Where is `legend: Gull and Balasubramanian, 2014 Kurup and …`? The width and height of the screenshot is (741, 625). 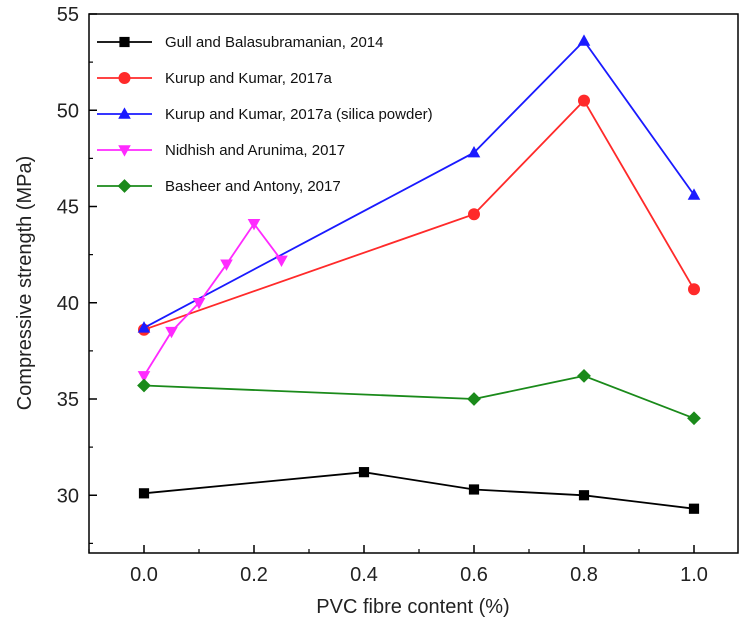 legend: Gull and Balasubramanian, 2014 Kurup and … is located at coordinates (265, 114).